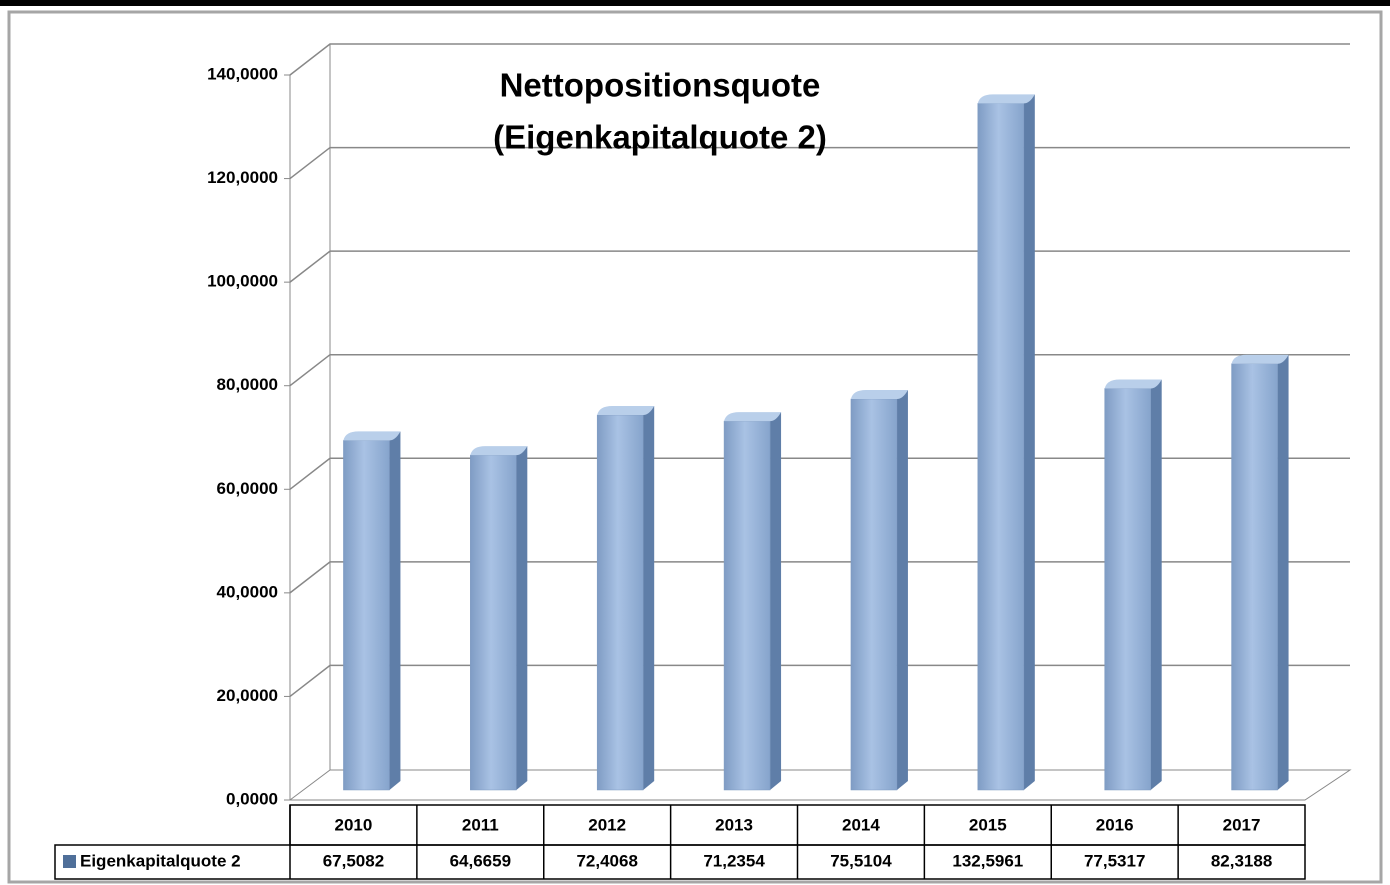  What do you see at coordinates (480, 860) in the screenshot?
I see `table-value: 64,6659` at bounding box center [480, 860].